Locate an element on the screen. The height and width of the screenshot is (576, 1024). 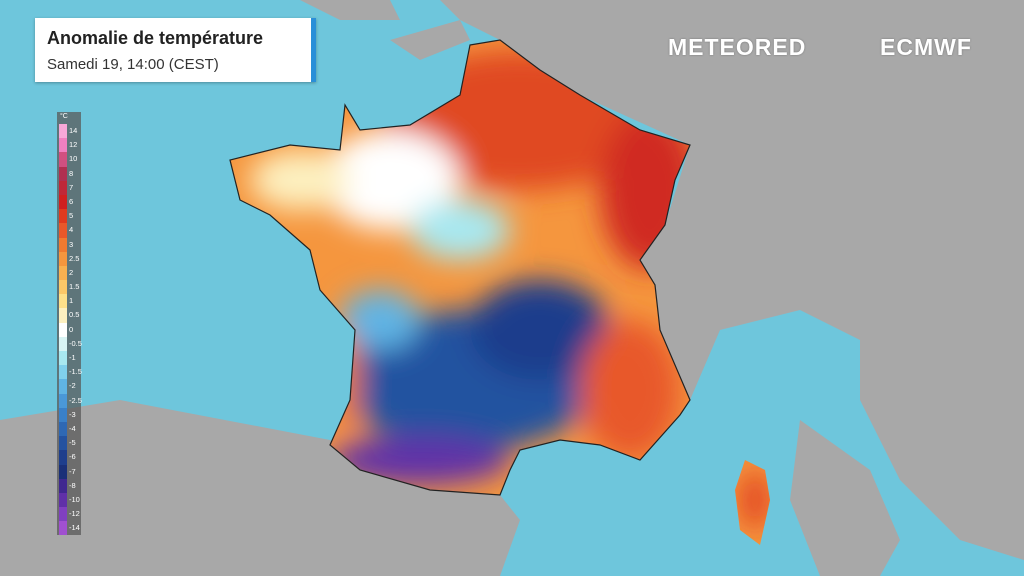
legend-row: 7 is located at coordinates (69, 187).